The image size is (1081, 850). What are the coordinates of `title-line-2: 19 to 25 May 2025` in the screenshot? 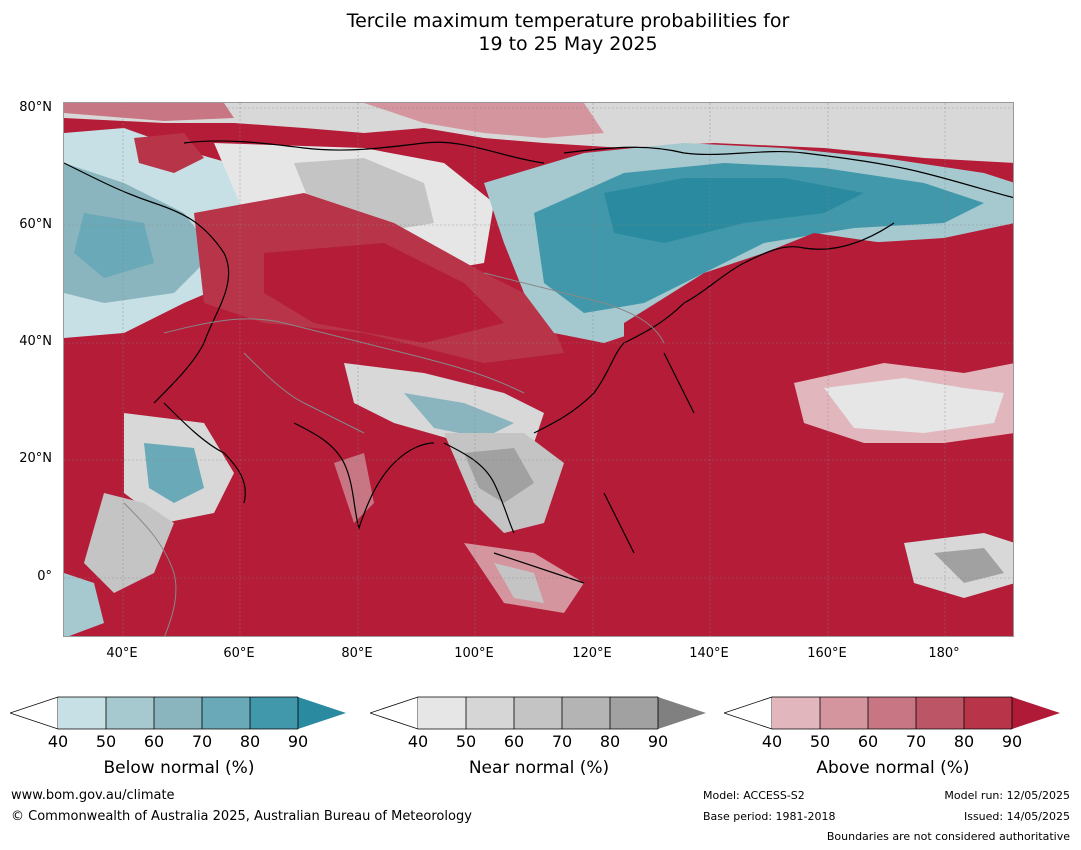 It's located at (568, 44).